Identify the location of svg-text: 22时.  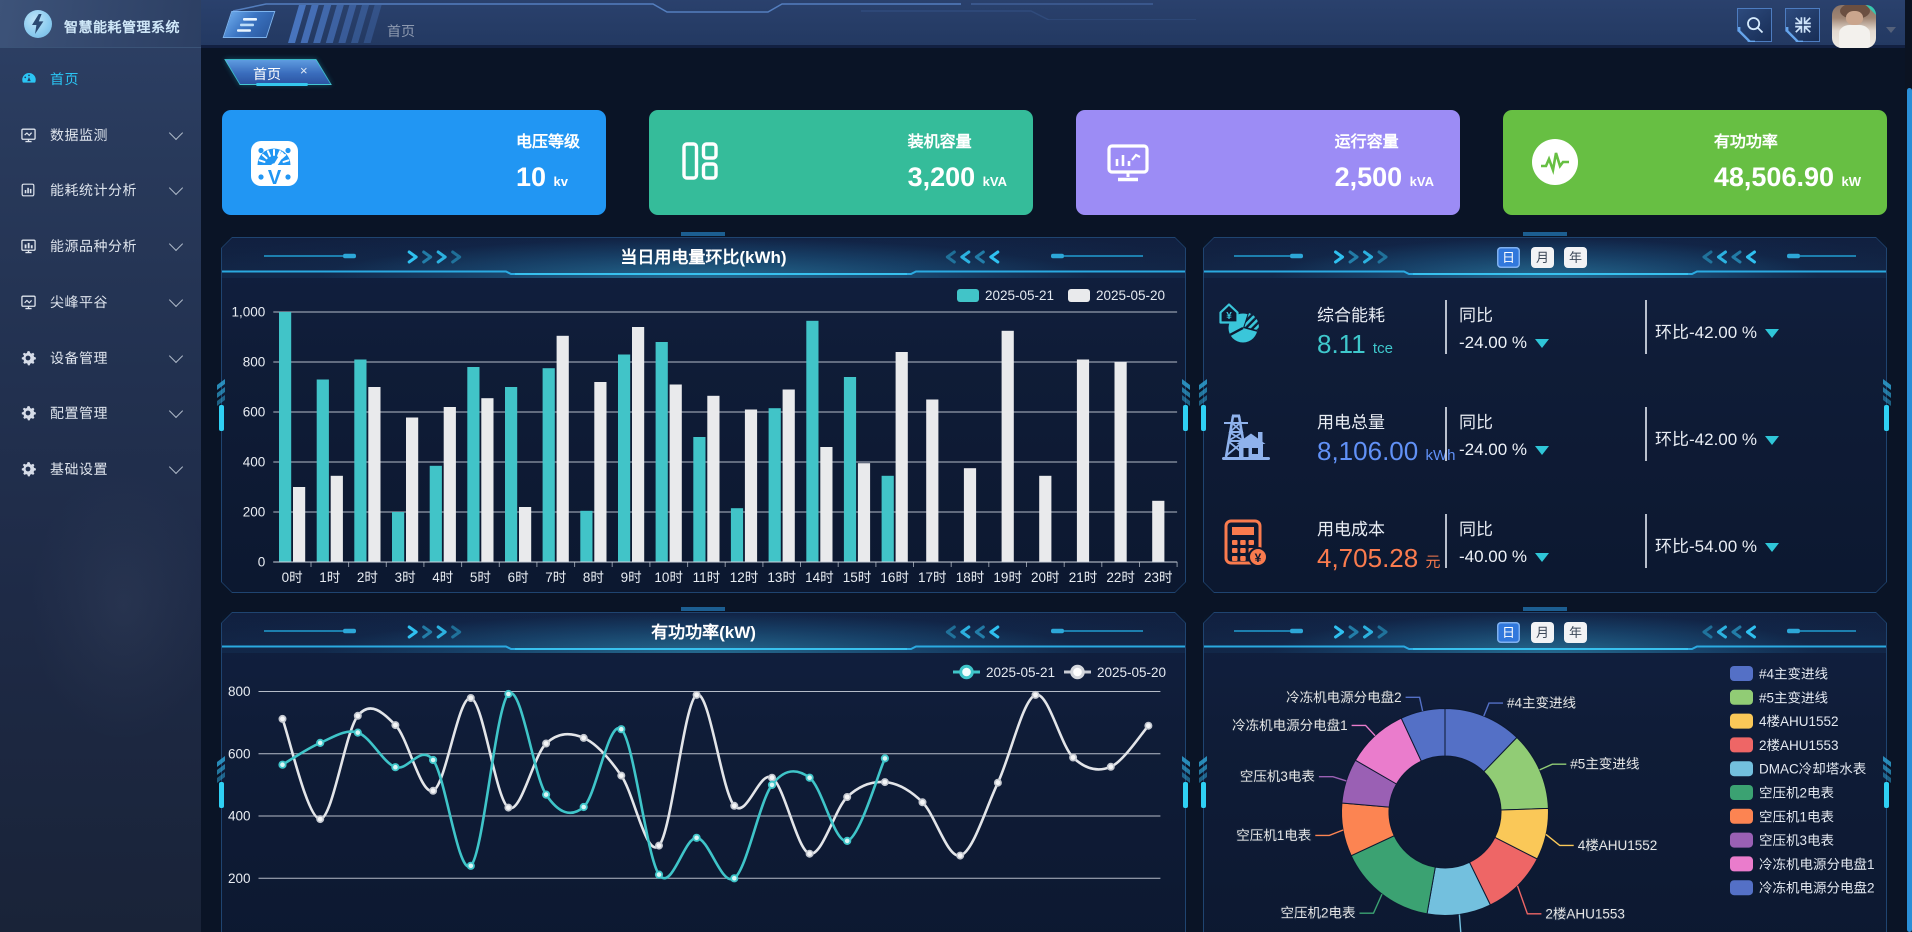
(1120, 577).